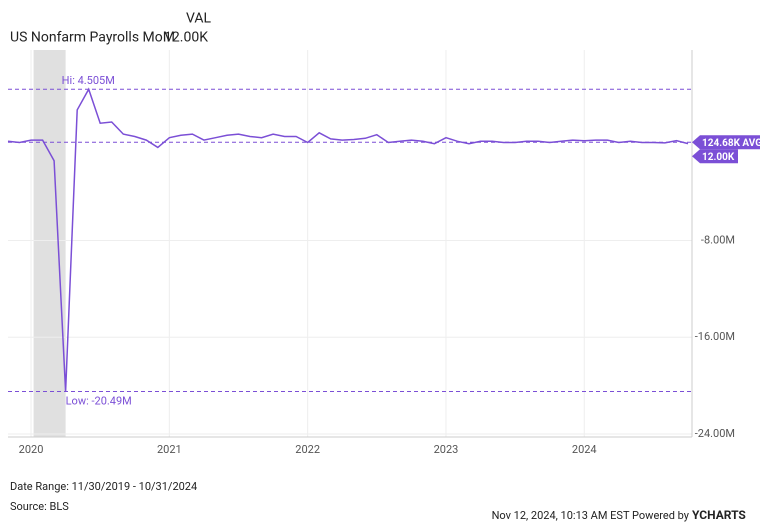 This screenshot has width=768, height=528. What do you see at coordinates (715, 433) in the screenshot?
I see `y-tick-label: -24.00M` at bounding box center [715, 433].